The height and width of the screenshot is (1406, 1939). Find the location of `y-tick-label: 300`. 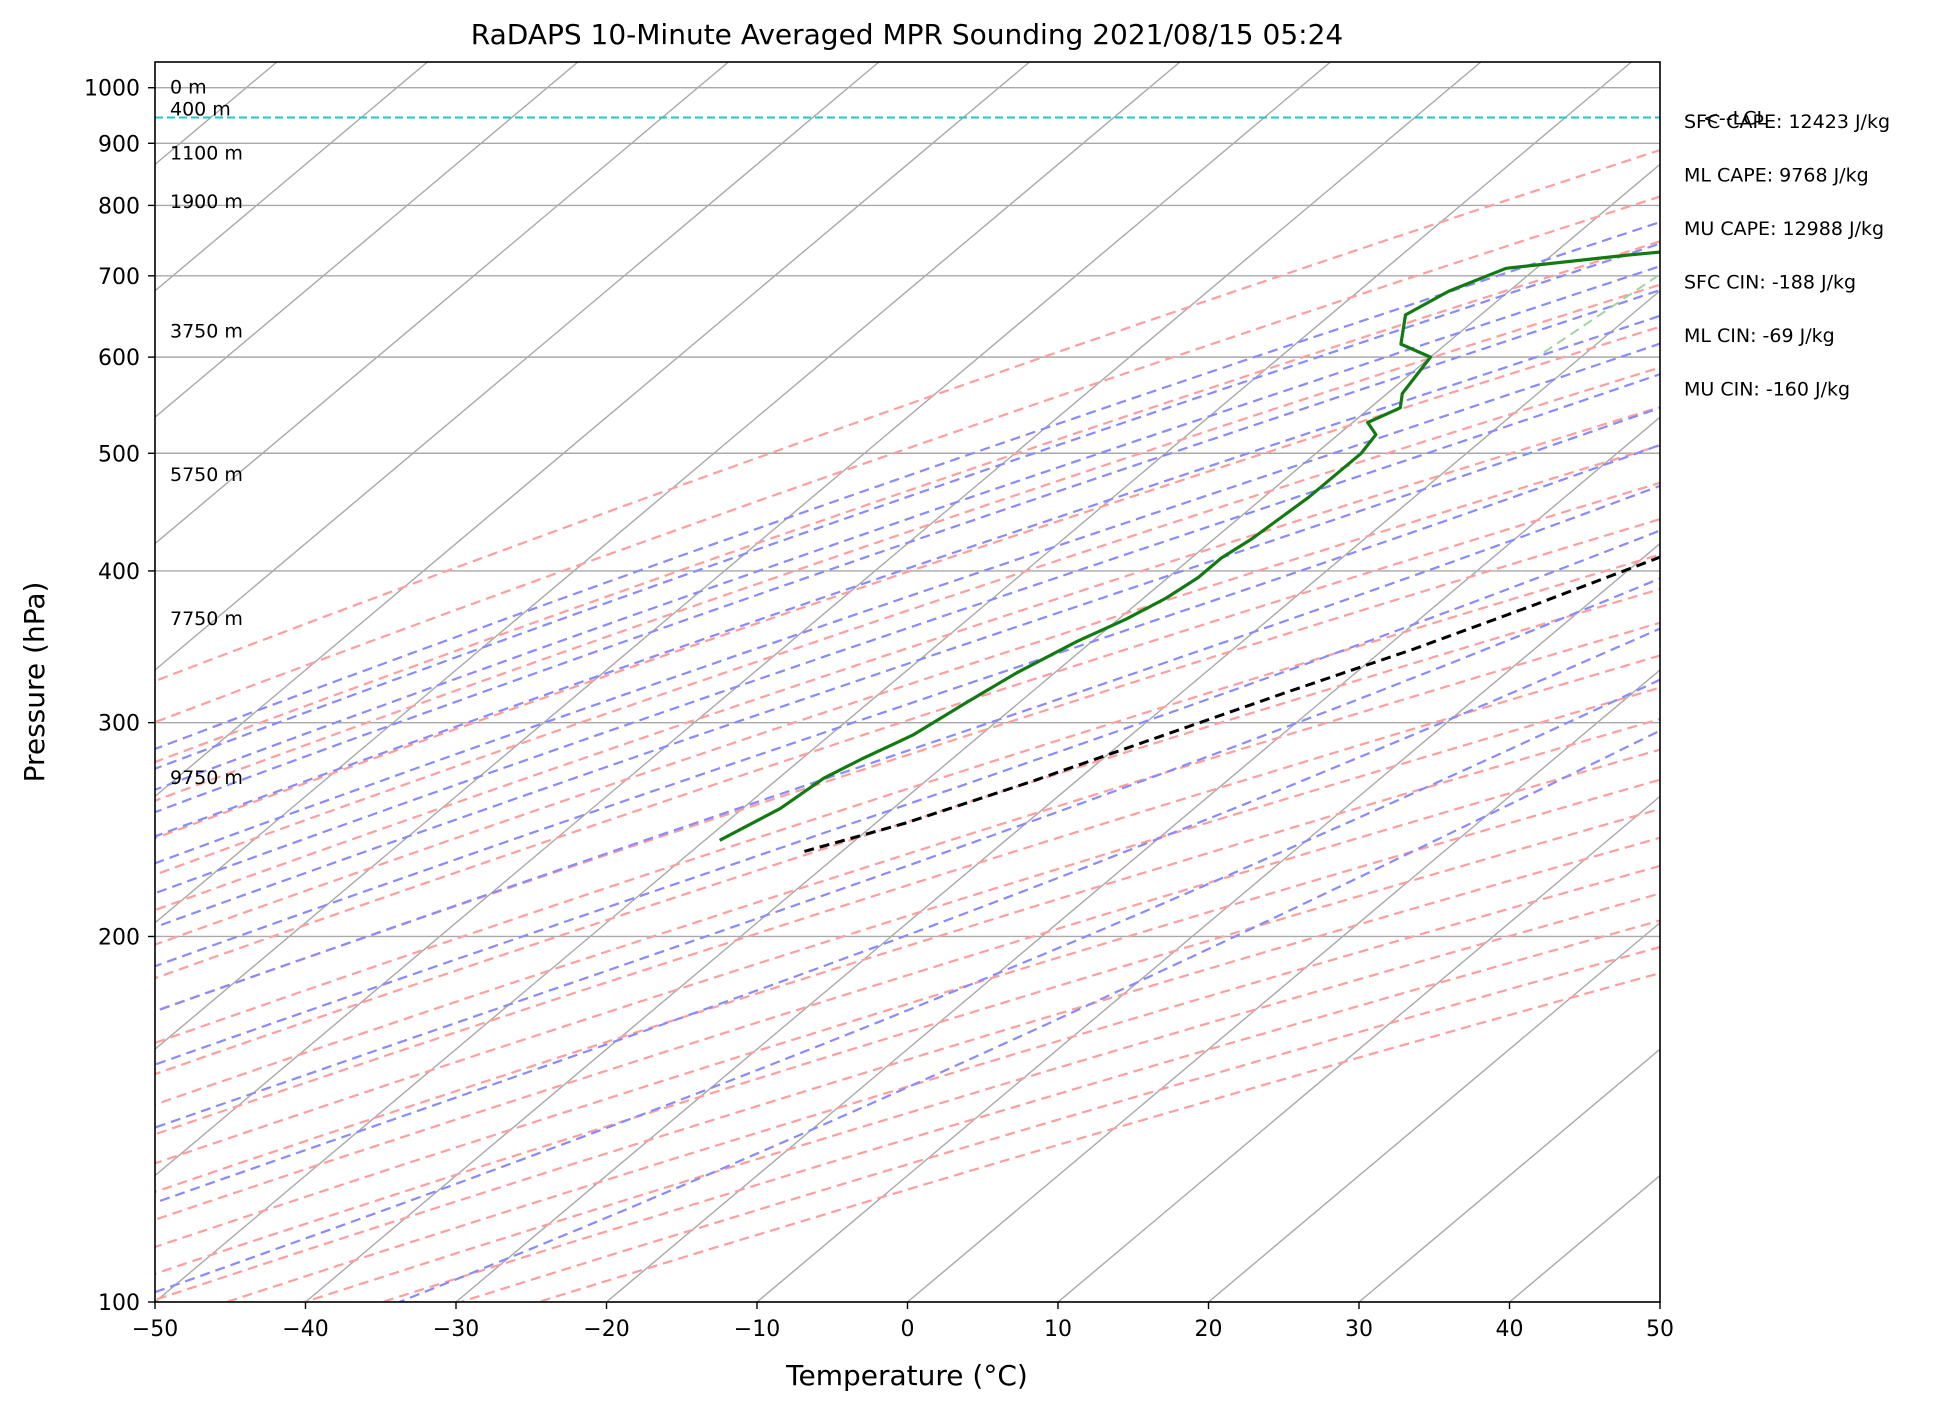

y-tick-label: 300 is located at coordinates (119, 724).